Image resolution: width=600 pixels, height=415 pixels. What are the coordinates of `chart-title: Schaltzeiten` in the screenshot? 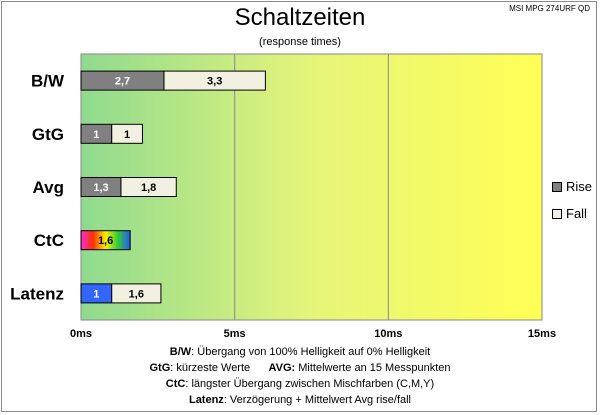 It's located at (300, 17).